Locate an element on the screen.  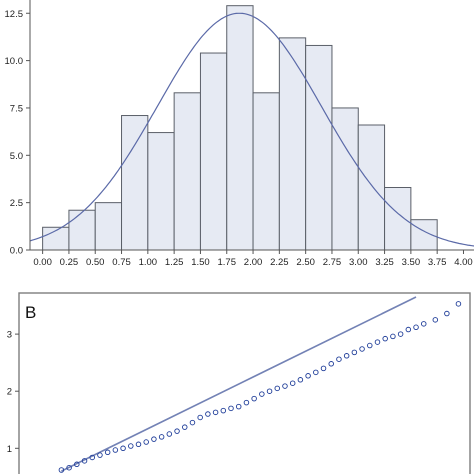
y-tick-label: 2 is located at coordinates (9, 392).